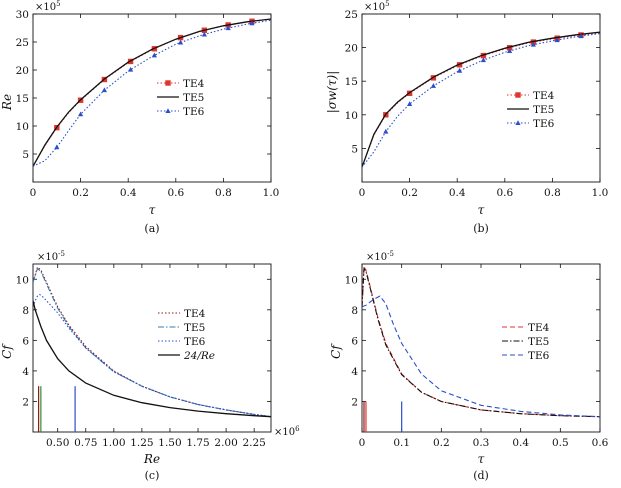 The image size is (621, 488). What do you see at coordinates (25, 155) in the screenshot?
I see `y-tick-label: 5` at bounding box center [25, 155].